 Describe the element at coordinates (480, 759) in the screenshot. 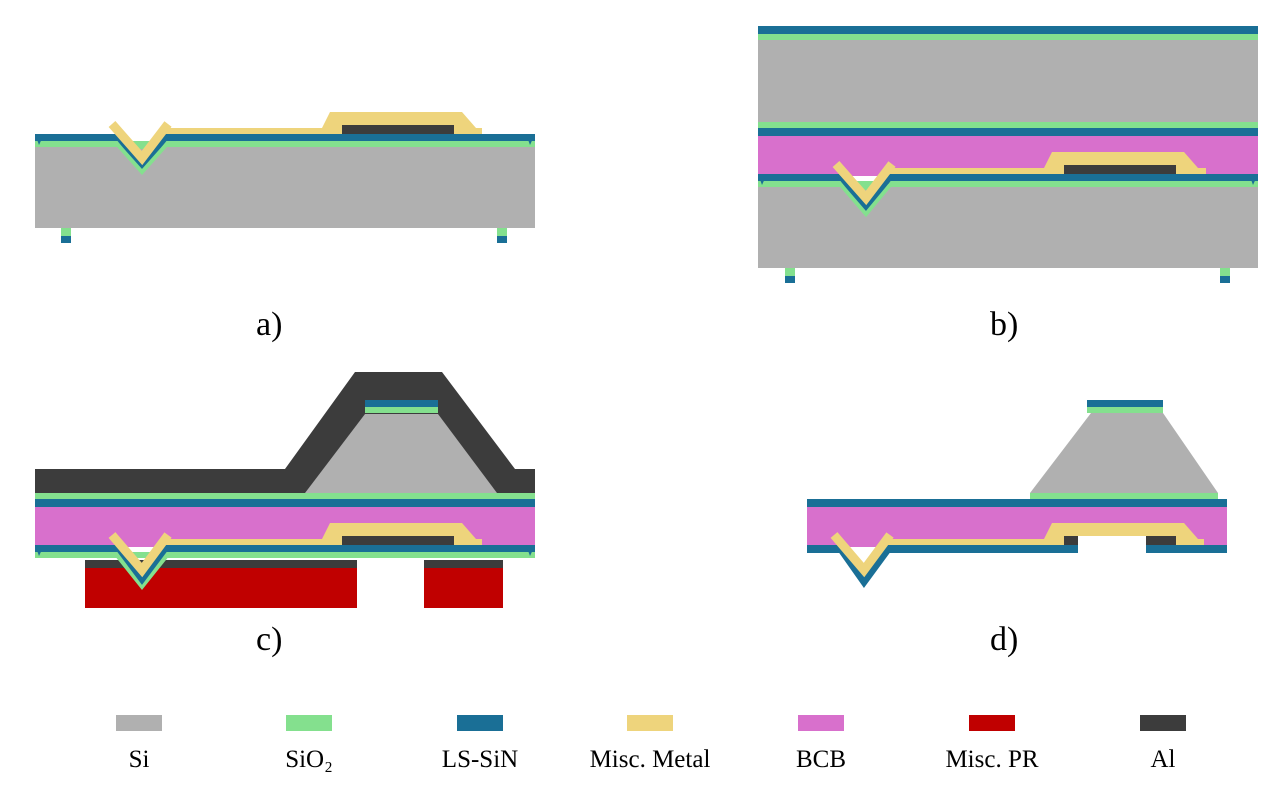

I see `legend-label-lssin: LS-SiN` at that location.